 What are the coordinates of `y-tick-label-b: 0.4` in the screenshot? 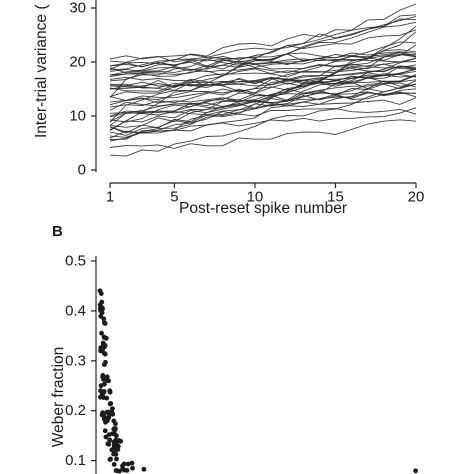 It's located at (75, 310).